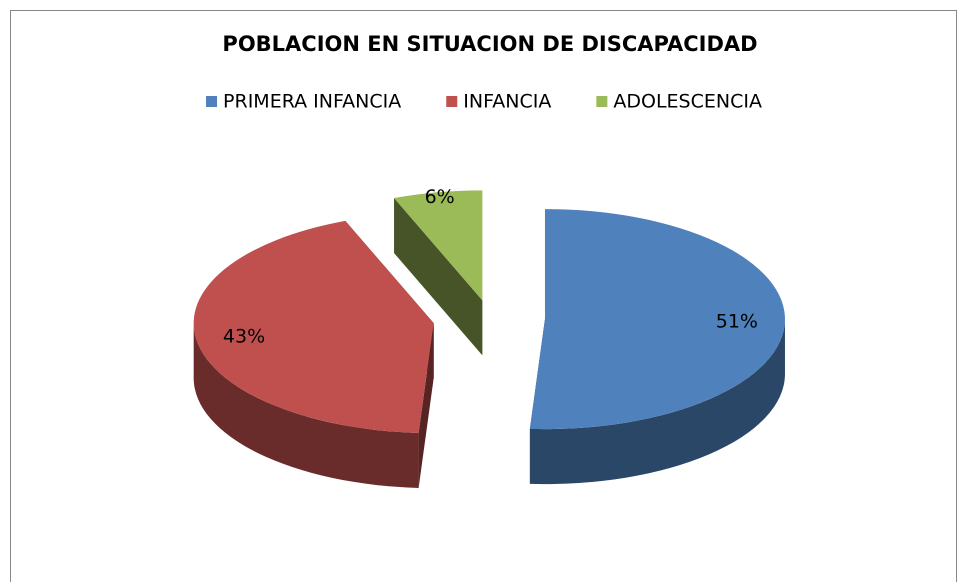  I want to click on legend-label: INFANCIA, so click(507, 102).